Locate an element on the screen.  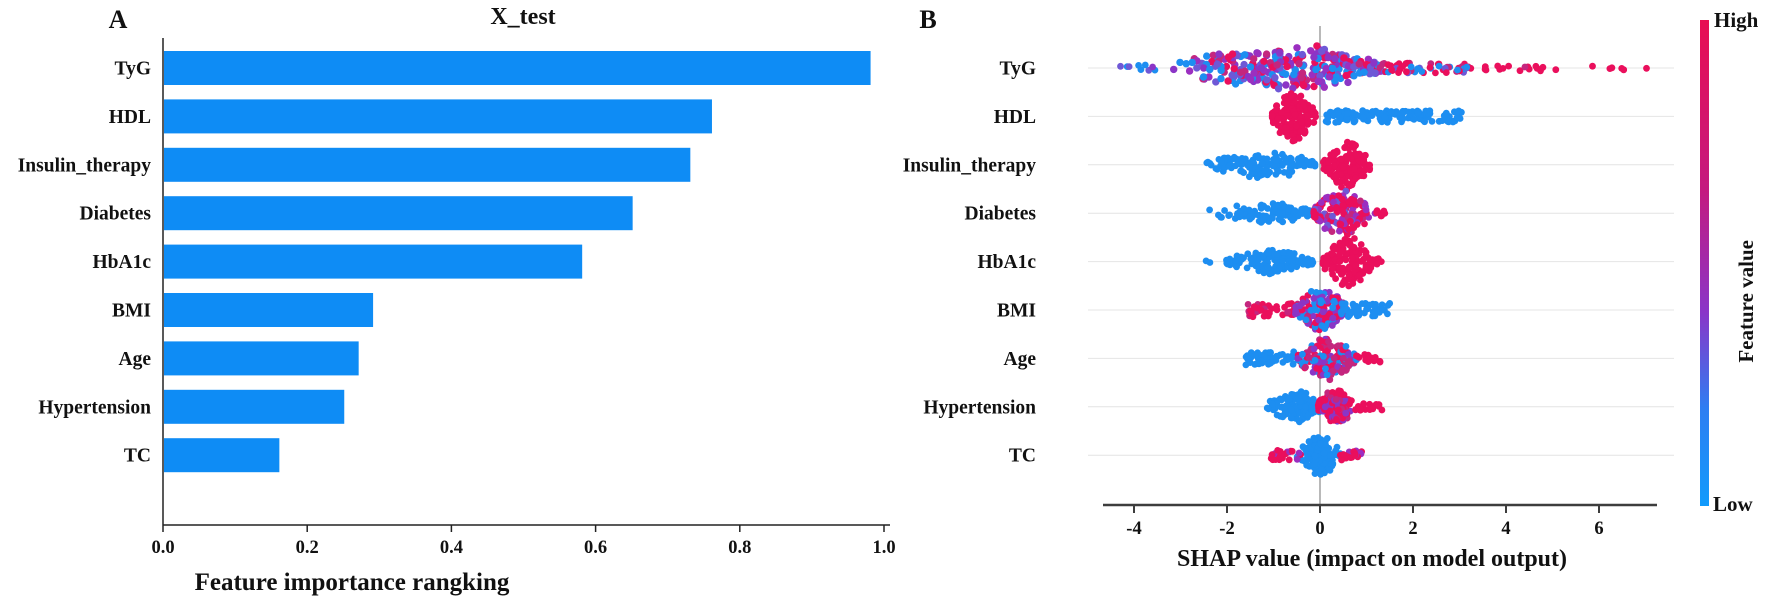
panel-a-title: X_test is located at coordinates (522, 17).